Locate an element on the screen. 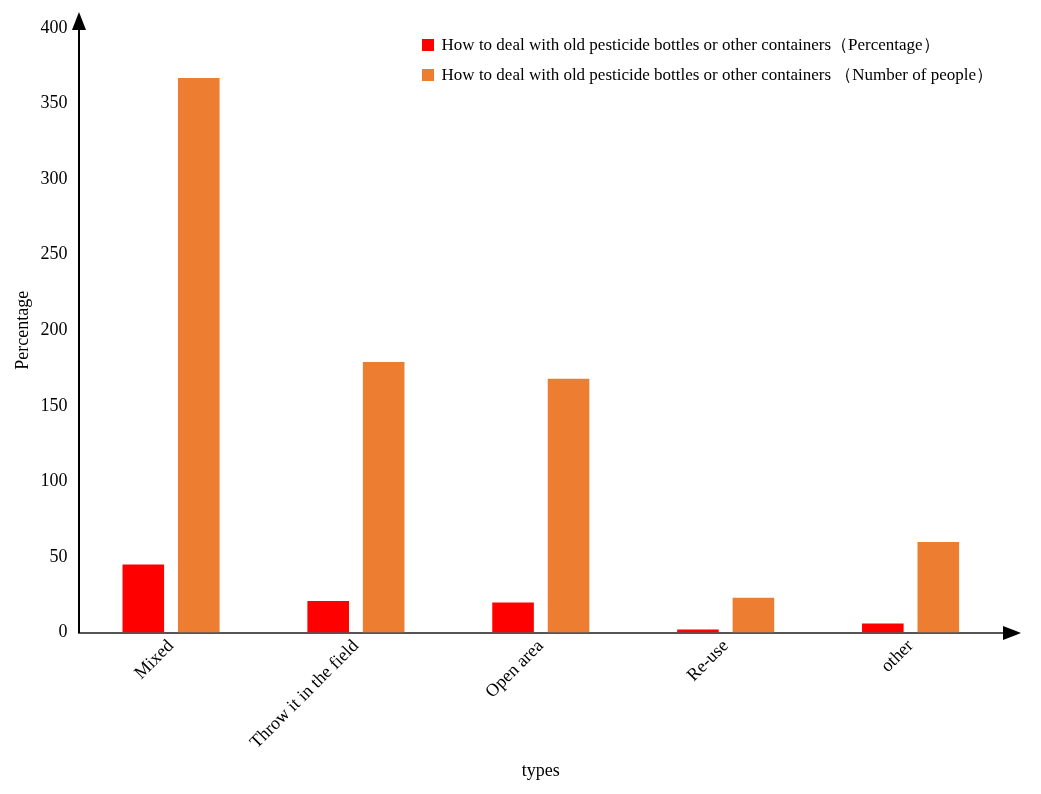 This screenshot has width=1041, height=794. y-tick-label: 200 is located at coordinates (54, 329).